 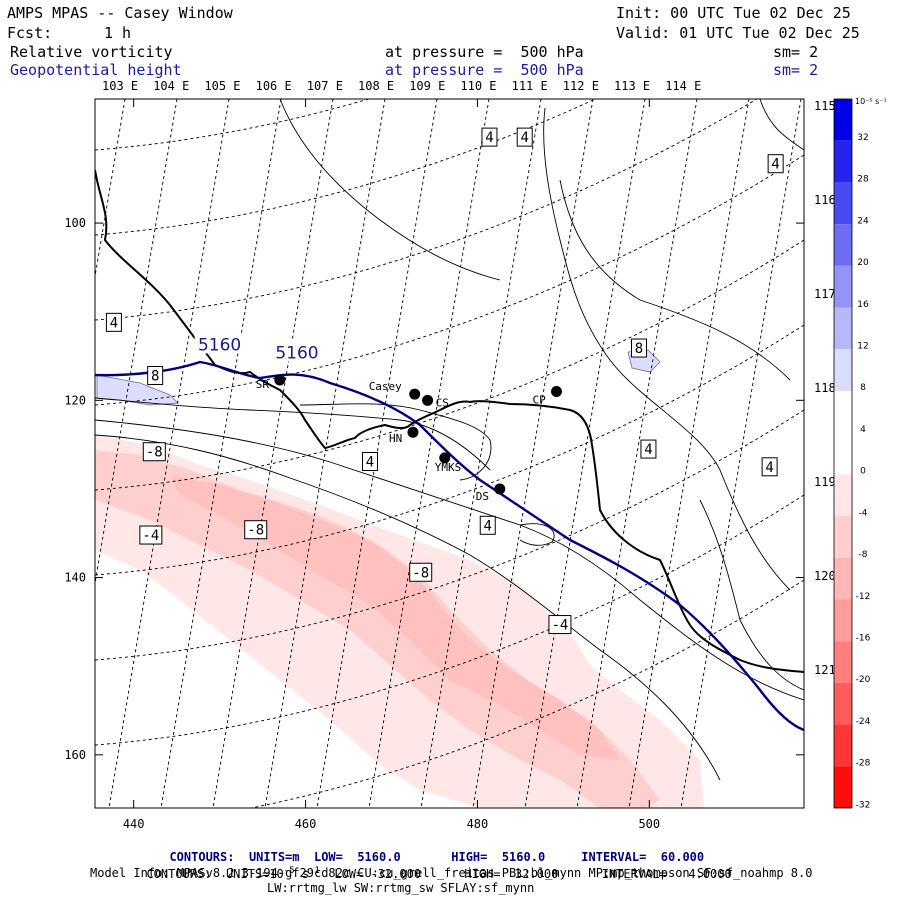 I want to click on colorbar-tick-label: -12, so click(x=863, y=597).